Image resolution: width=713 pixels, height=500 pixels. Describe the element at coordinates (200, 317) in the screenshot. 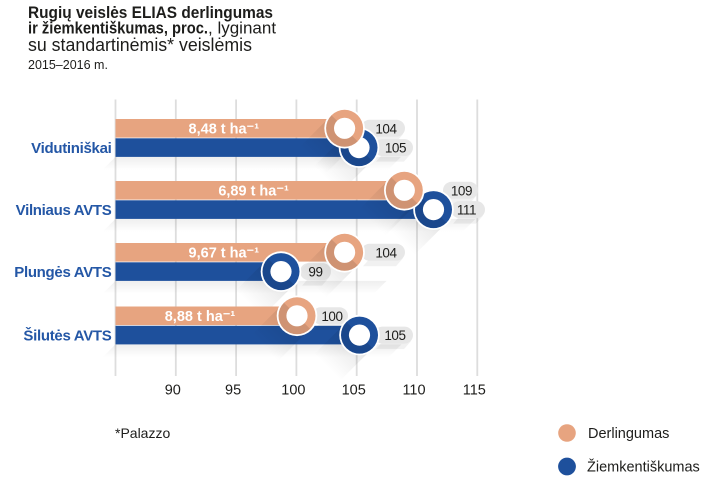

I see `svg-text: 8,88 t ha⁻¹` at that location.